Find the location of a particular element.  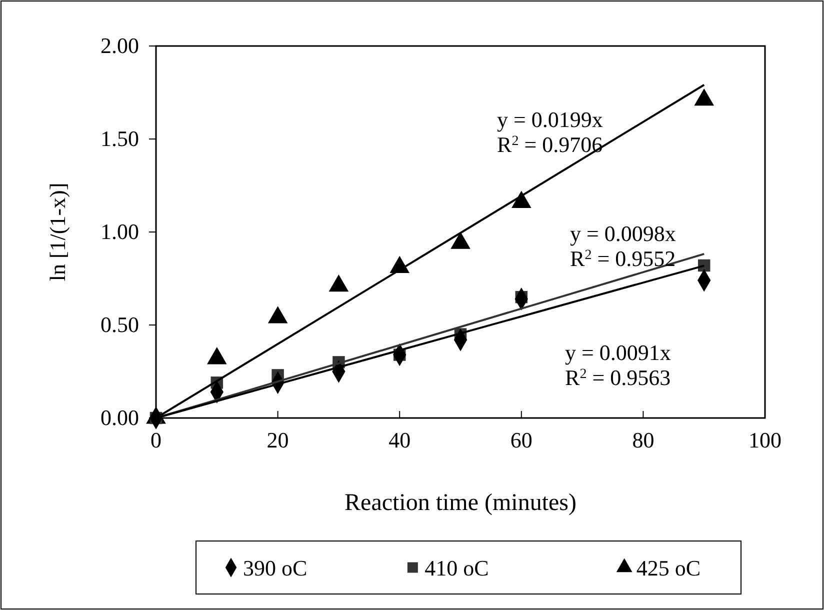

x-tick-label: 60 is located at coordinates (521, 440).